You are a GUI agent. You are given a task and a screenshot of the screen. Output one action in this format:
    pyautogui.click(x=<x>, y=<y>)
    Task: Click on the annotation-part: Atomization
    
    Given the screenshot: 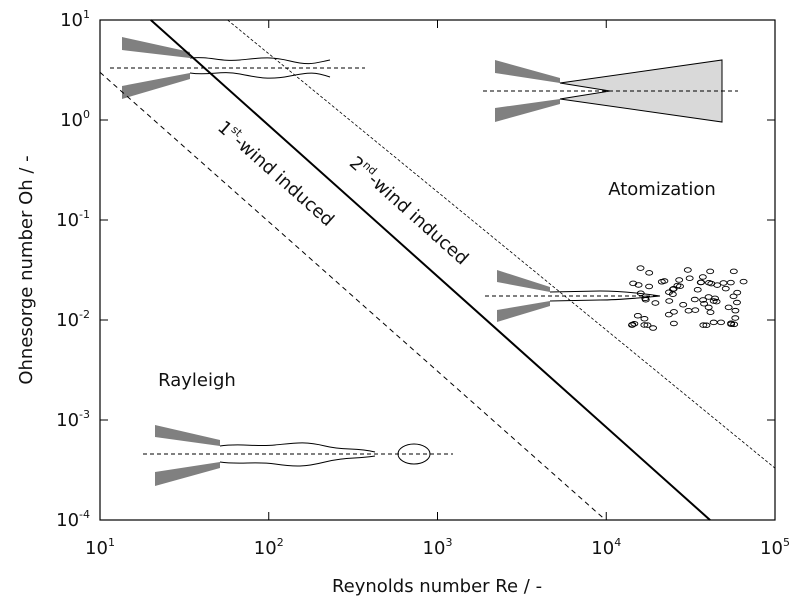 What is the action you would take?
    pyautogui.click(x=662, y=189)
    